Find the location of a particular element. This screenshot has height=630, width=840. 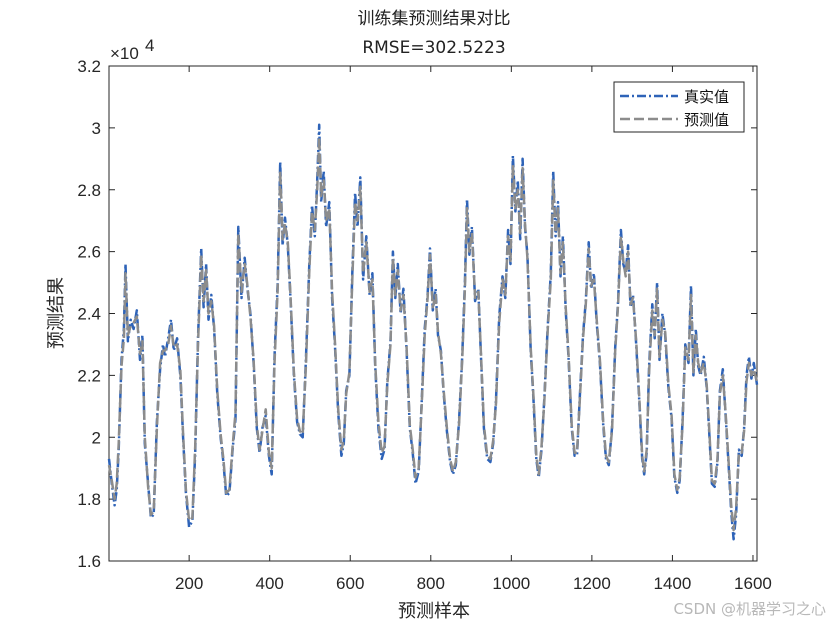

y-axis-label: 预测结果 is located at coordinates (56, 313).